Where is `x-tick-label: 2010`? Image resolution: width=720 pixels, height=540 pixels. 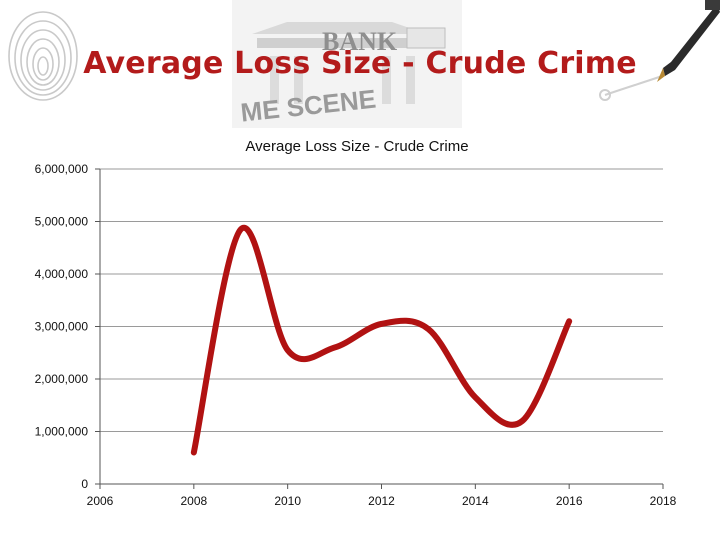 x-tick-label: 2010 is located at coordinates (287, 501).